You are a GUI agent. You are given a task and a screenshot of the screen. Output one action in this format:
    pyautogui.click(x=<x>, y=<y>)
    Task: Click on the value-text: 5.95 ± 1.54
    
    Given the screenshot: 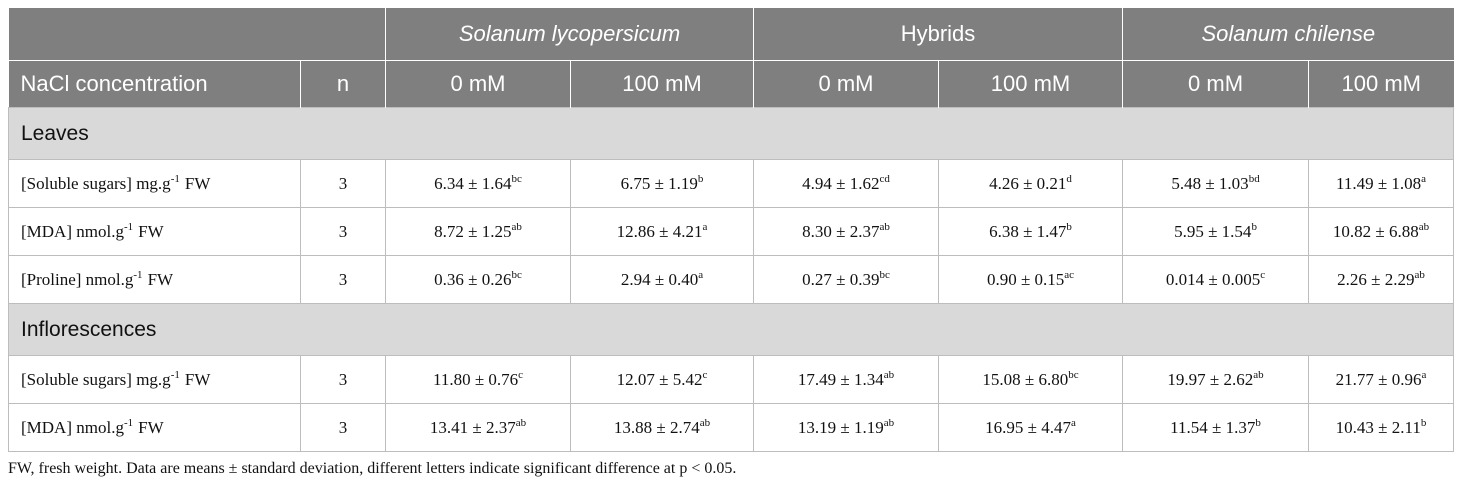 What is the action you would take?
    pyautogui.click(x=1213, y=231)
    